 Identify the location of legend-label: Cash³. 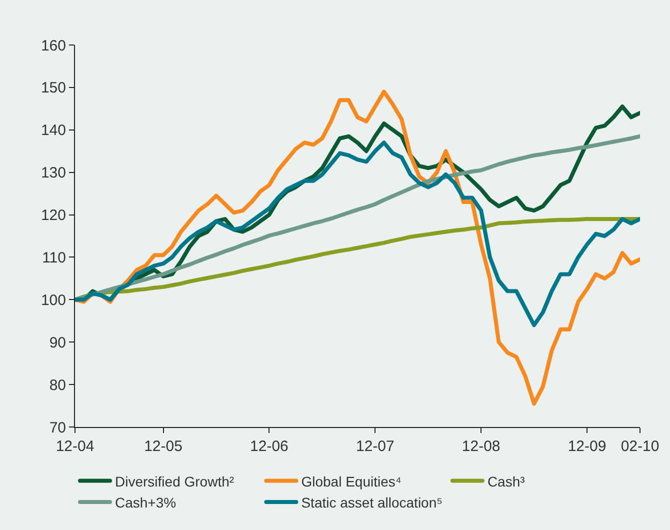
(506, 481).